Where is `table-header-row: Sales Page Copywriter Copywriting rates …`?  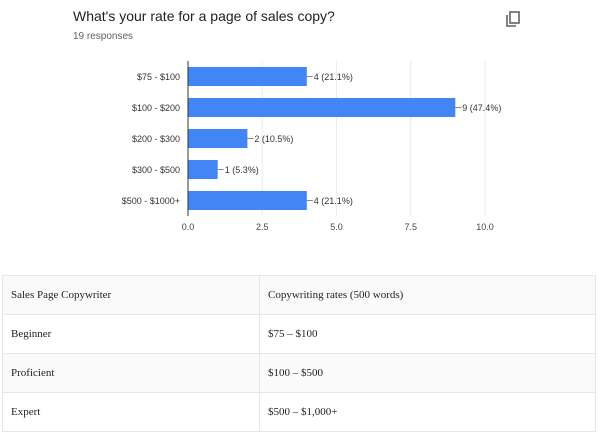 table-header-row: Sales Page Copywriter Copywriting rates … is located at coordinates (299, 295).